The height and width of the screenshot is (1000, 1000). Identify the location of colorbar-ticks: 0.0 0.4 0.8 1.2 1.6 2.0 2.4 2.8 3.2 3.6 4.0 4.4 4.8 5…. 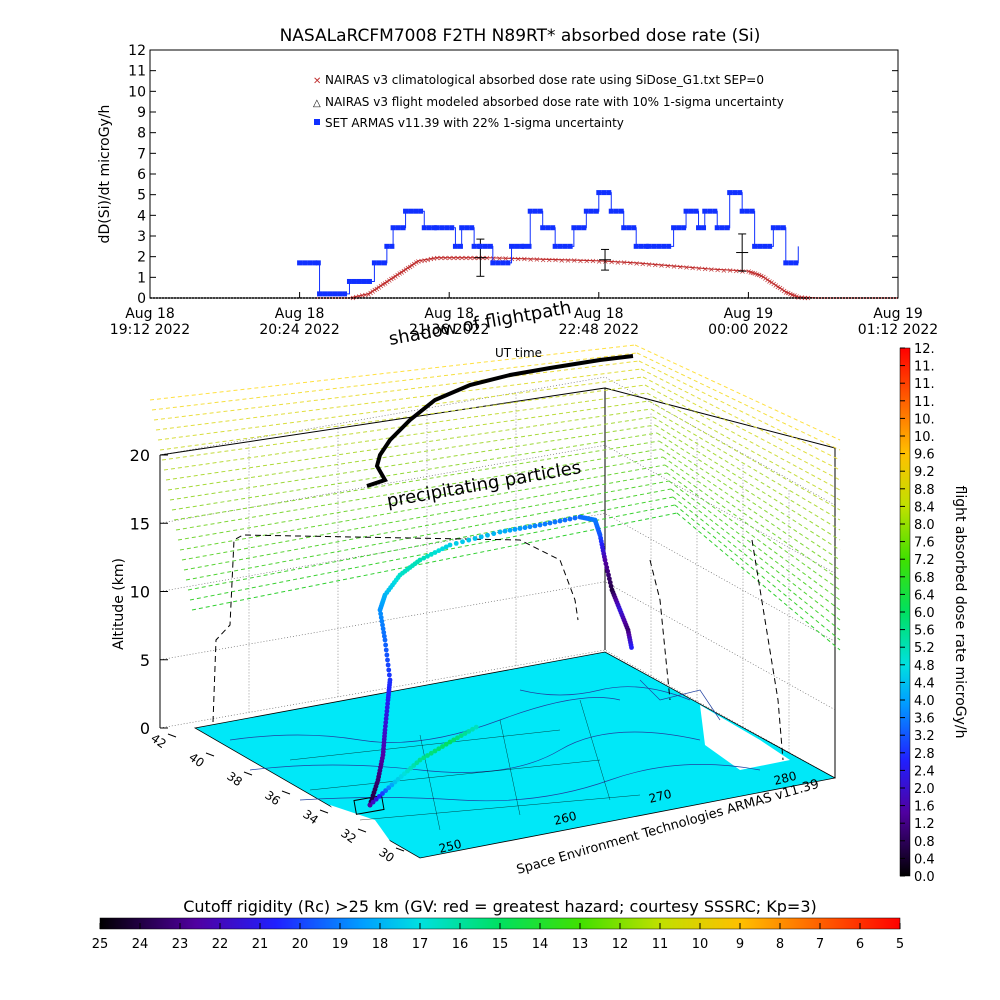
(917, 613).